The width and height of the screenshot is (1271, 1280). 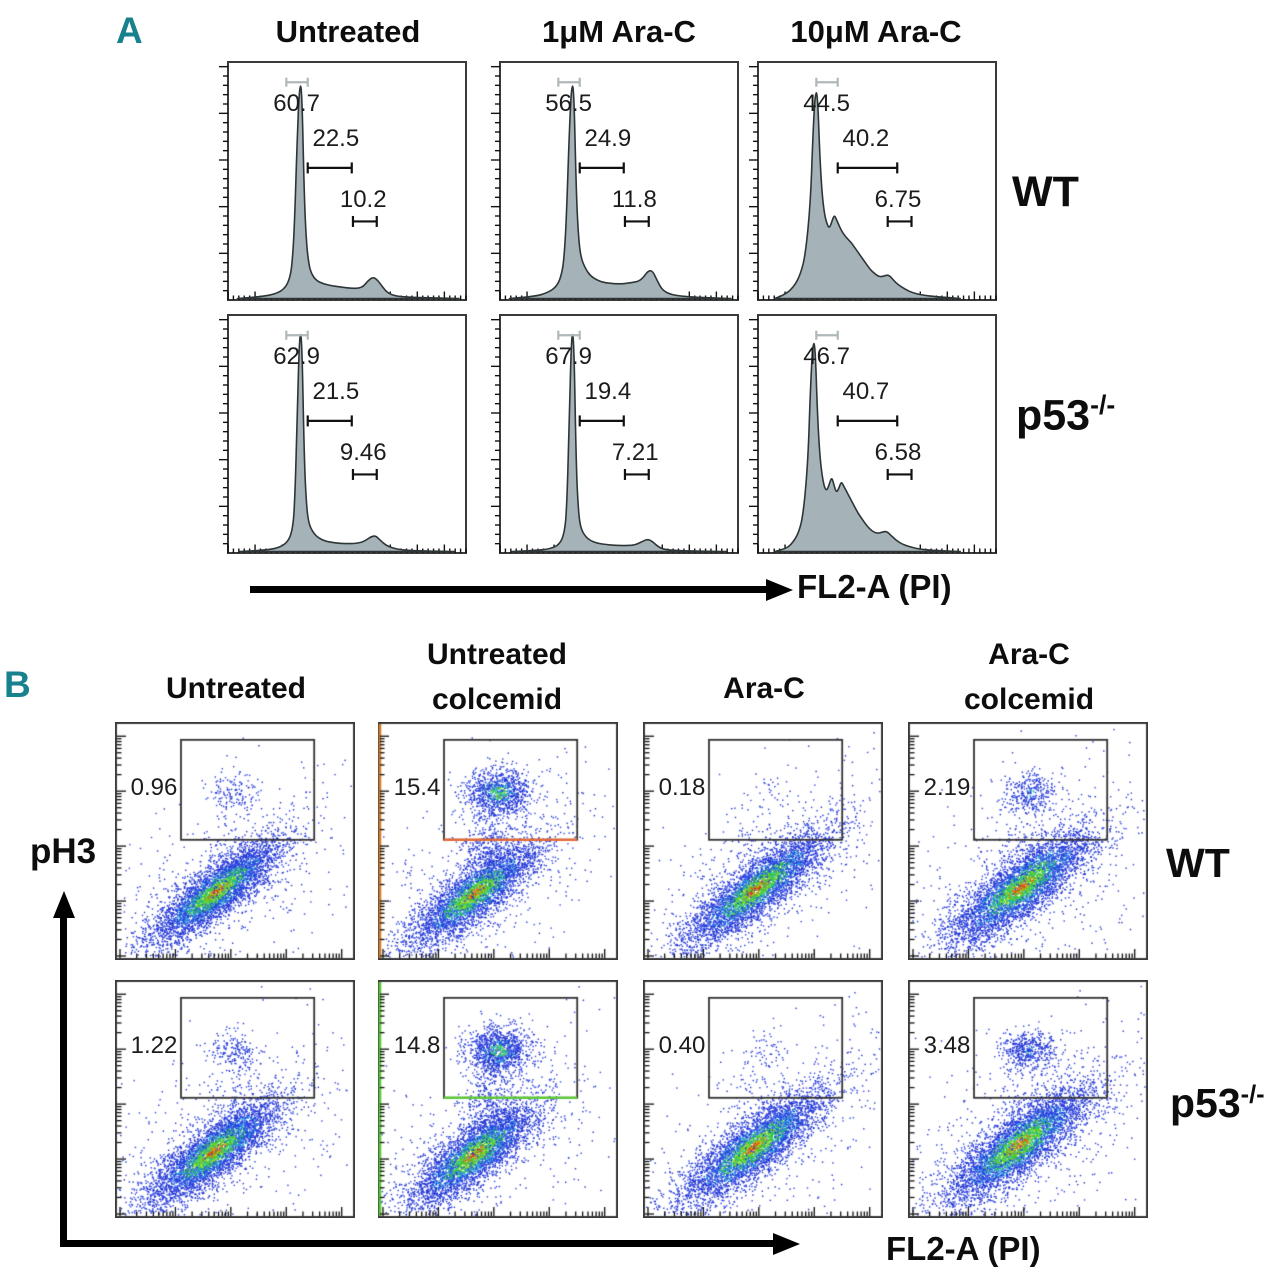 I want to click on panel-b-row-label-p53: p53-/-, so click(x=1217, y=1103).